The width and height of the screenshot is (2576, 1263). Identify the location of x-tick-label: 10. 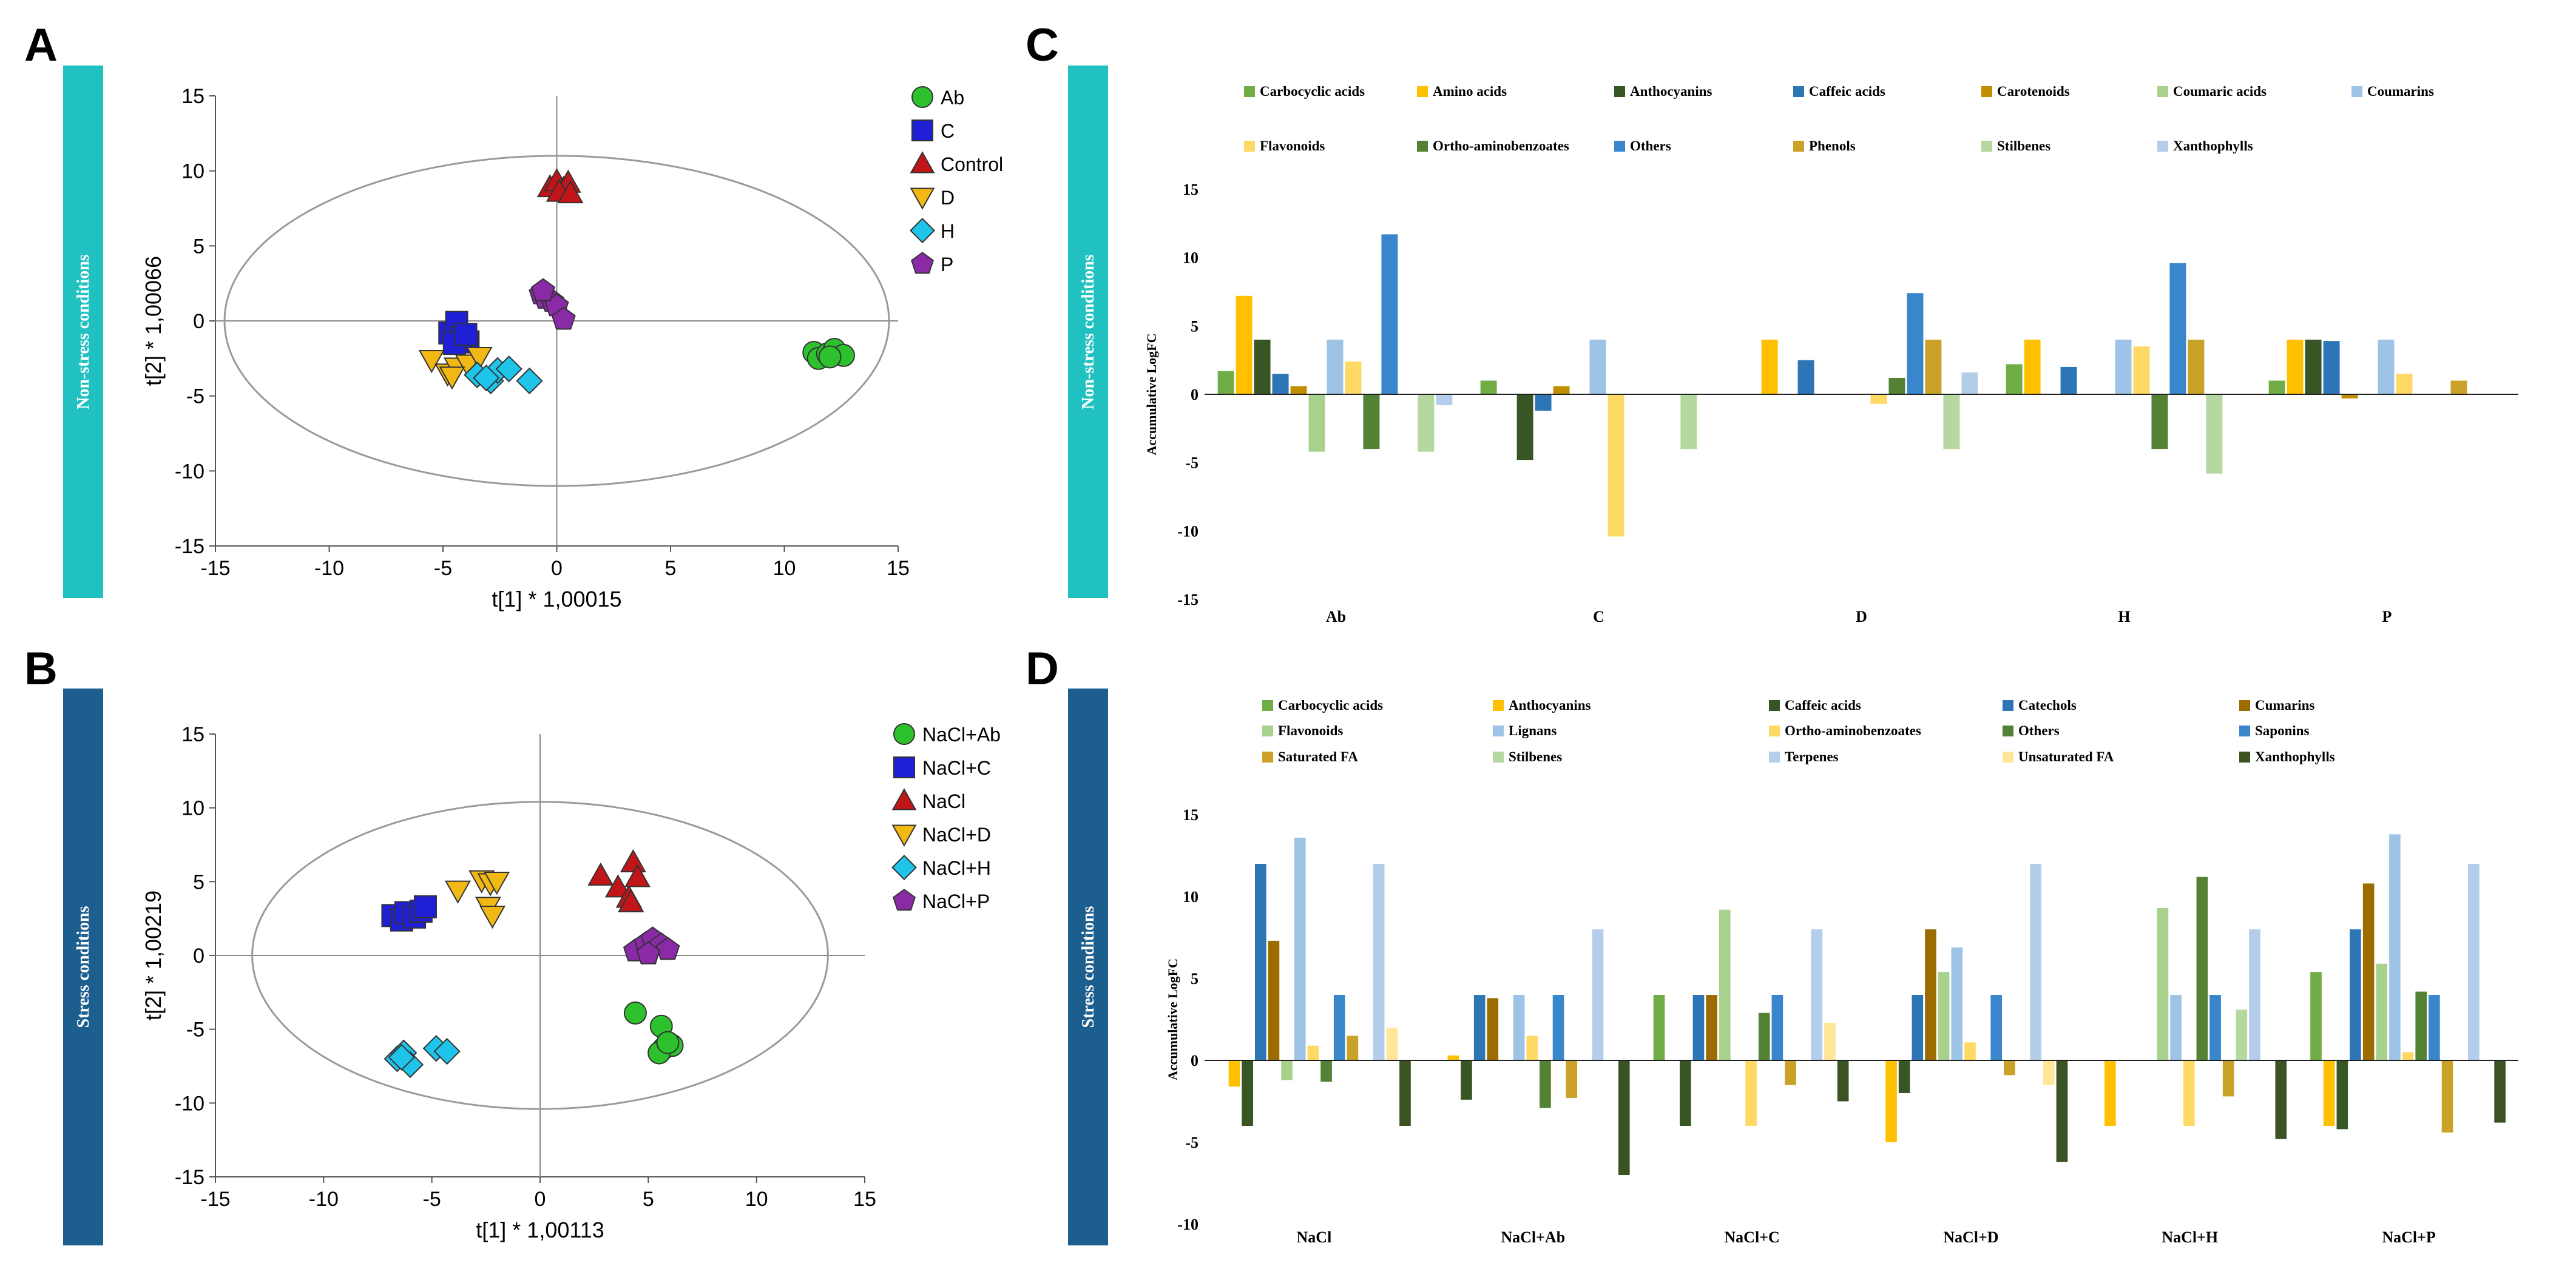
(784, 568).